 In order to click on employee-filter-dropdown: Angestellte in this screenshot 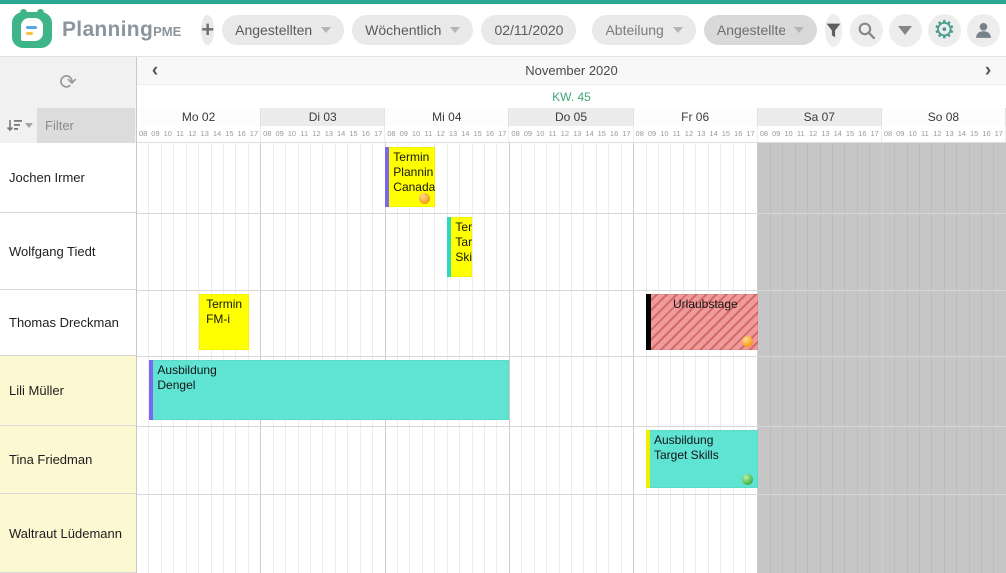, I will do `click(760, 30)`.